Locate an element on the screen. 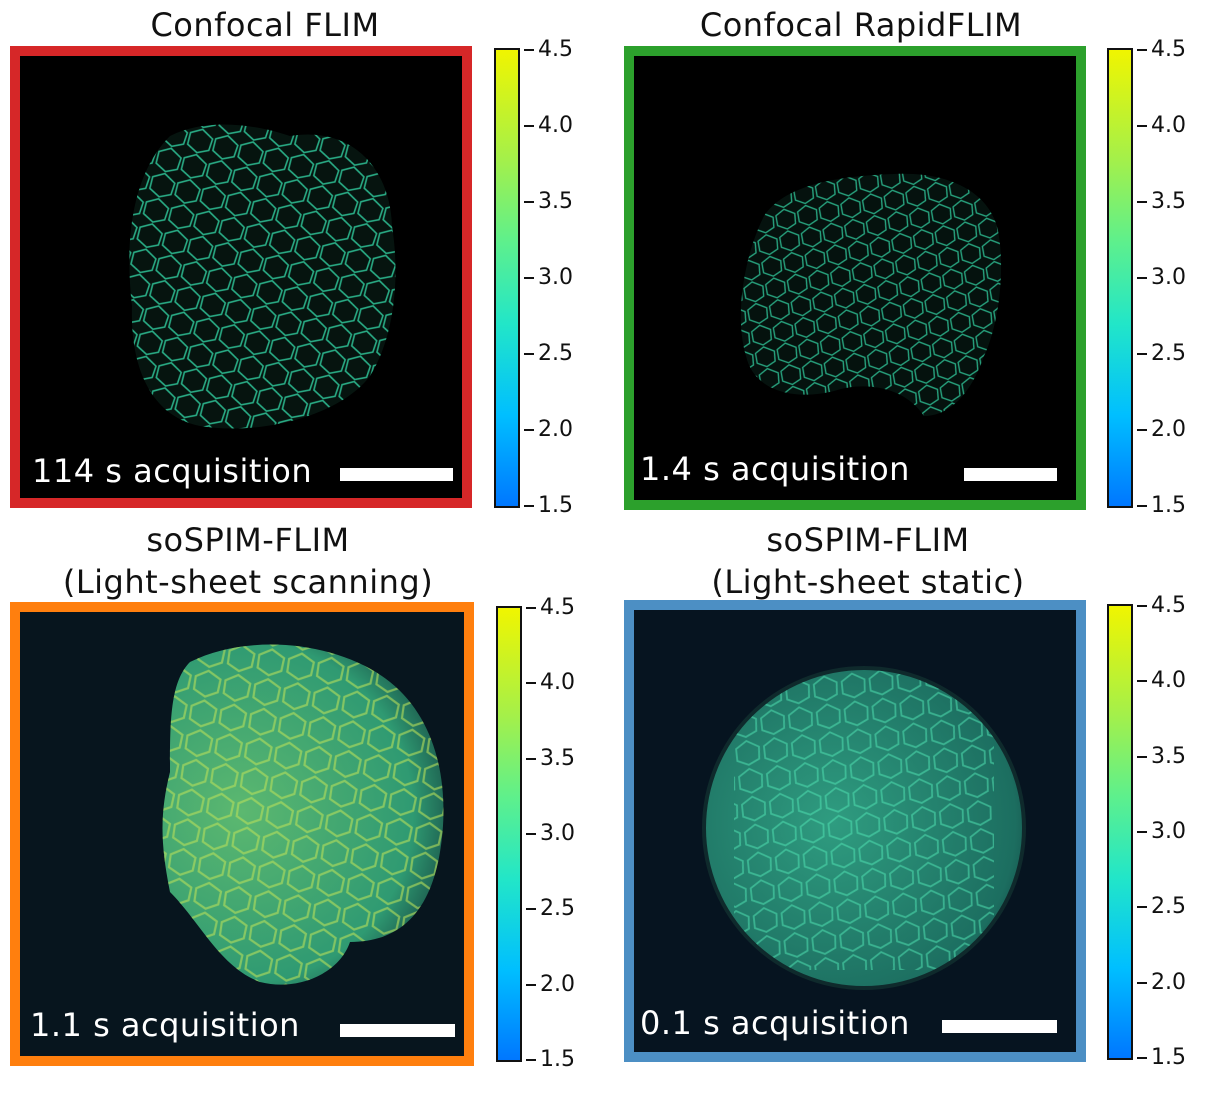 The width and height of the screenshot is (1219, 1102). acquisition-label: 0.1 s acquisition is located at coordinates (775, 1023).